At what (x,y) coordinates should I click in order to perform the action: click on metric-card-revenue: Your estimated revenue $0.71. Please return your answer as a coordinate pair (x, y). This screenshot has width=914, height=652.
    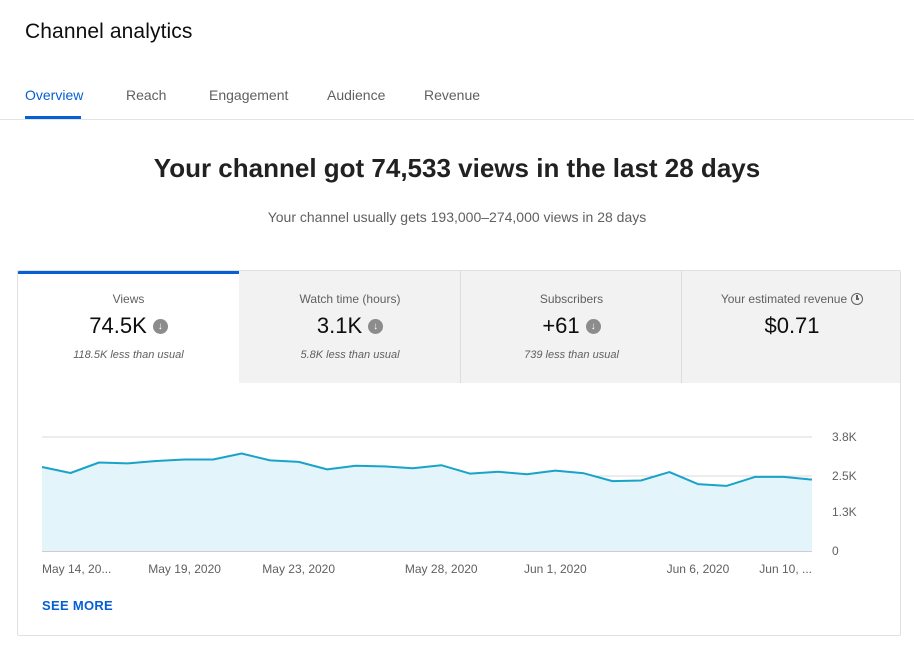
    Looking at the image, I should click on (791, 327).